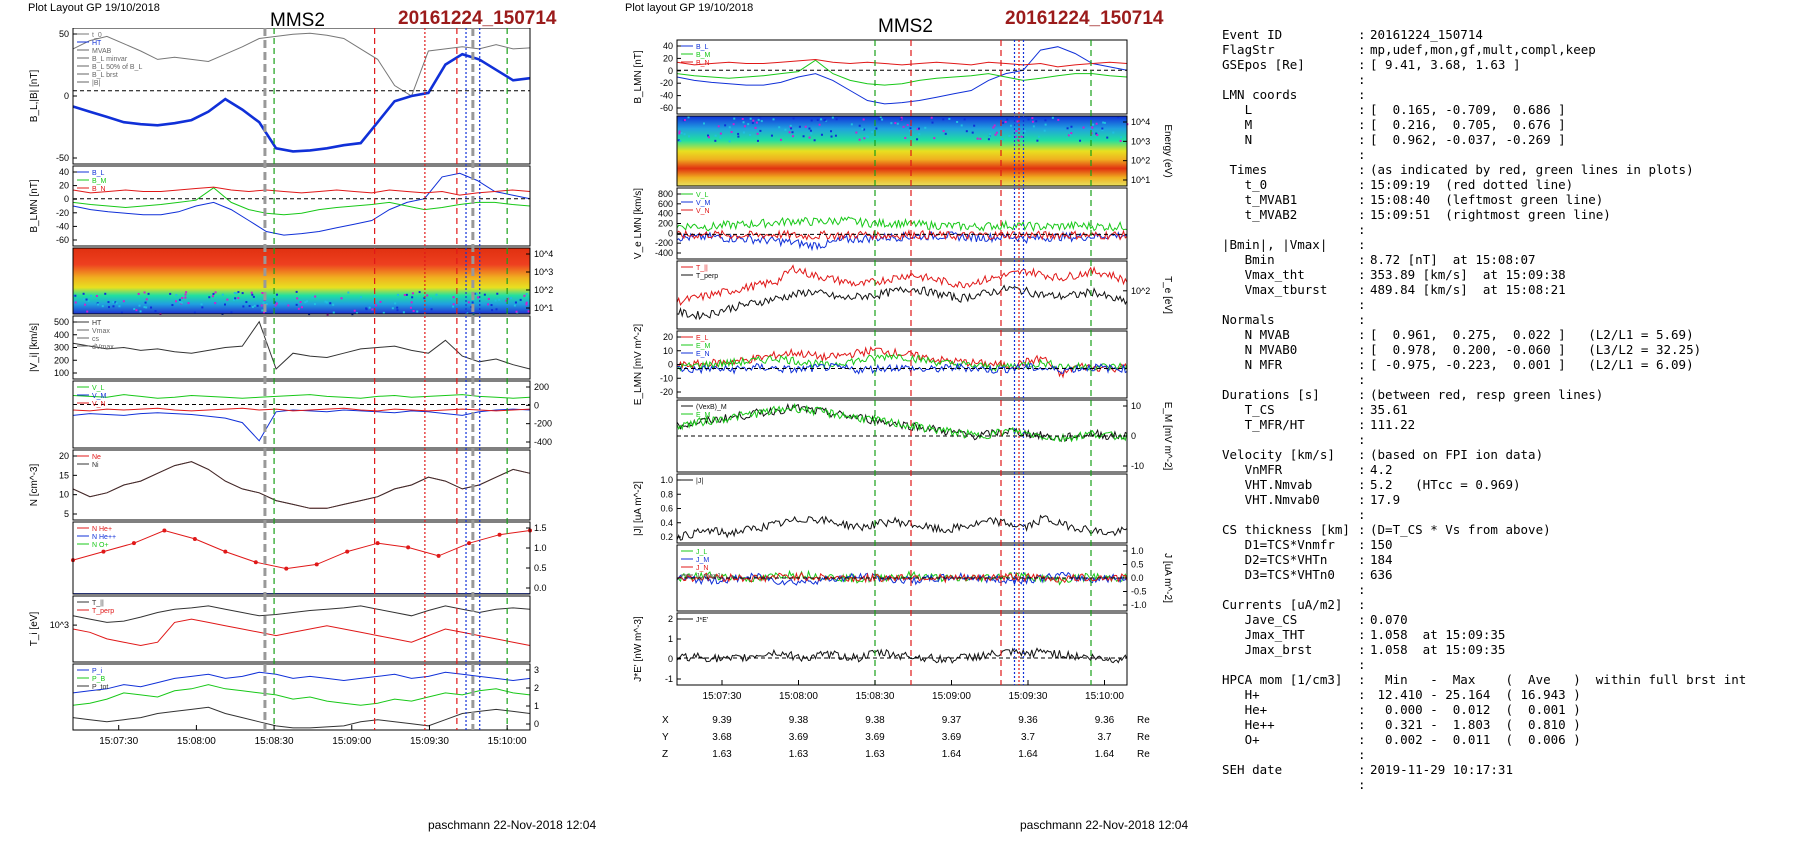  I want to click on axis-label: T_i [eV], so click(34, 629).